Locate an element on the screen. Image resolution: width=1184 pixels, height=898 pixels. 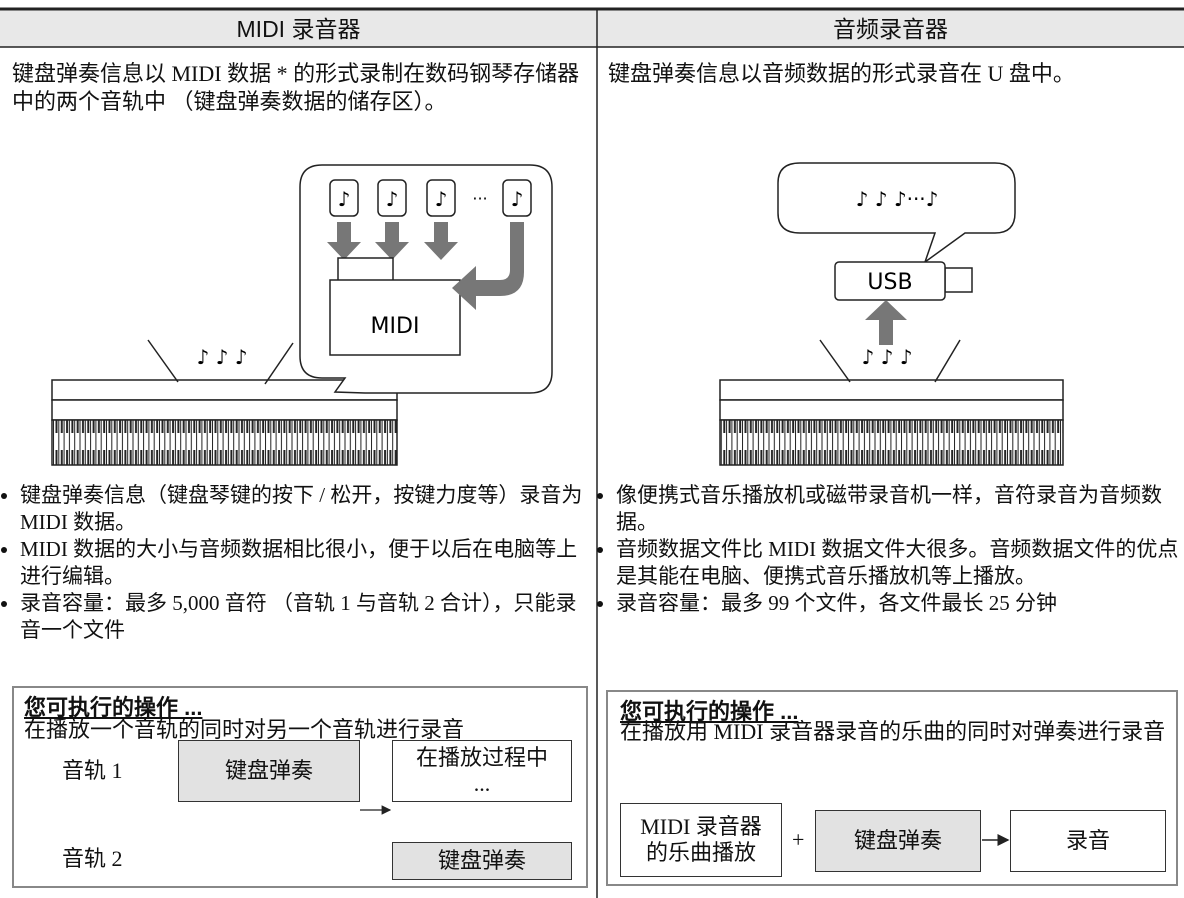
intro: 键盘弹奏信息以音频数据的形式录音在 U 盘中。 is located at coordinates (841, 73).